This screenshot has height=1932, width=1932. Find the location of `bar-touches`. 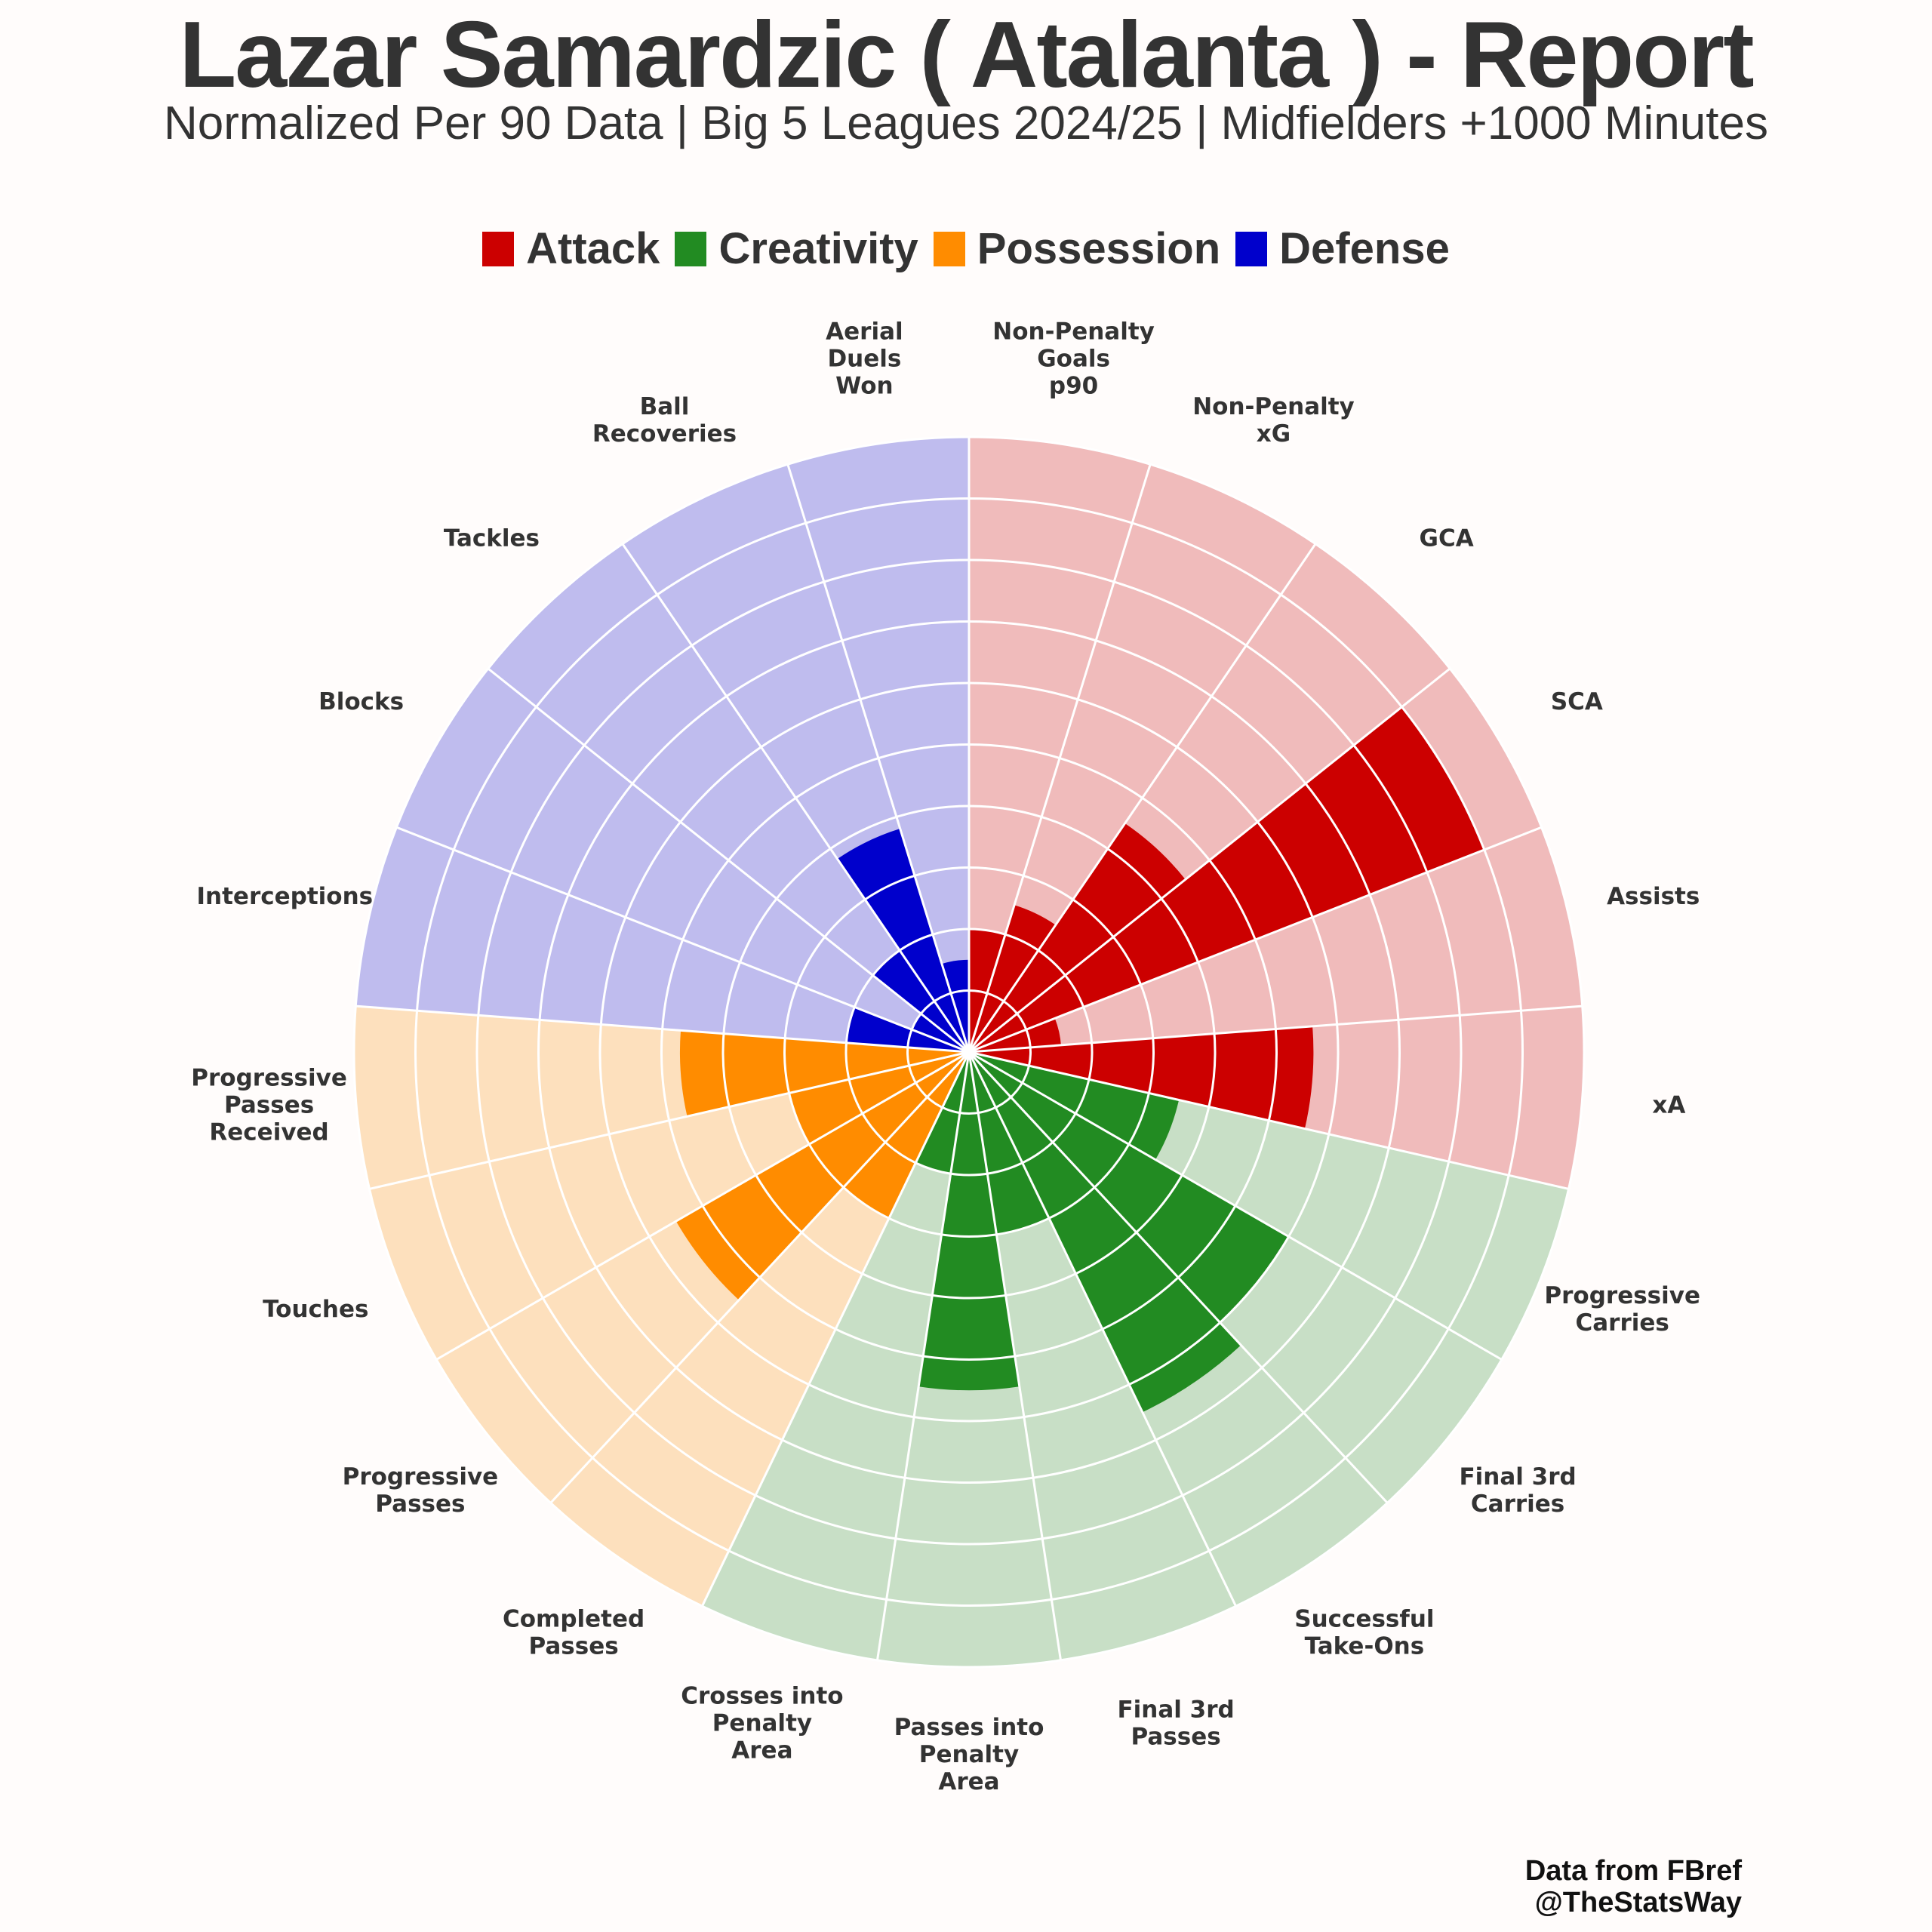

bar-touches is located at coordinates (879, 1098).